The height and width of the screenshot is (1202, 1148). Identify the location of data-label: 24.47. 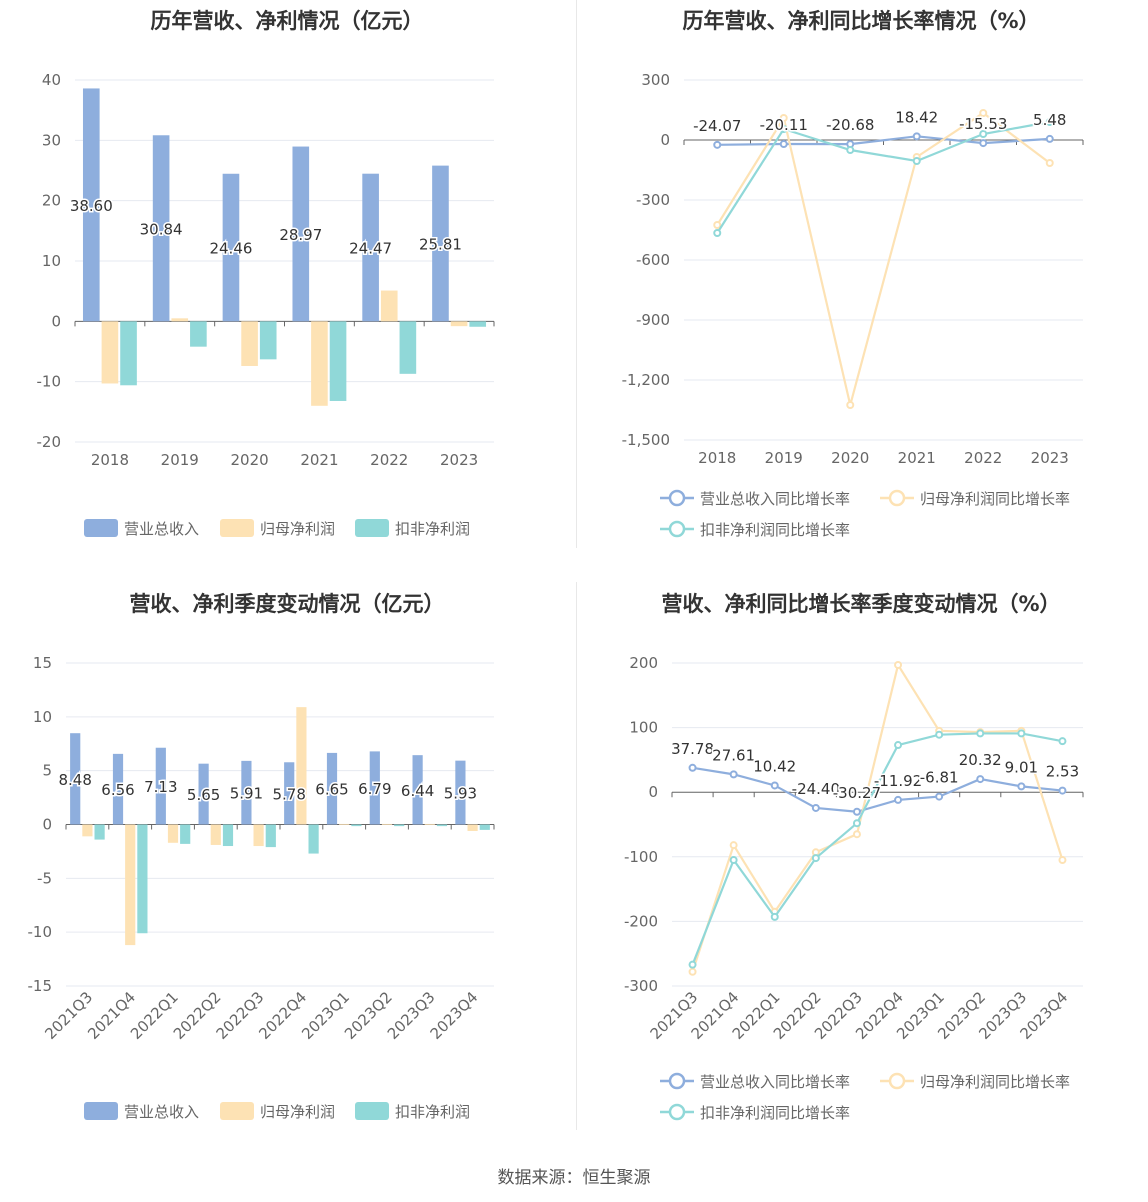
(370, 249).